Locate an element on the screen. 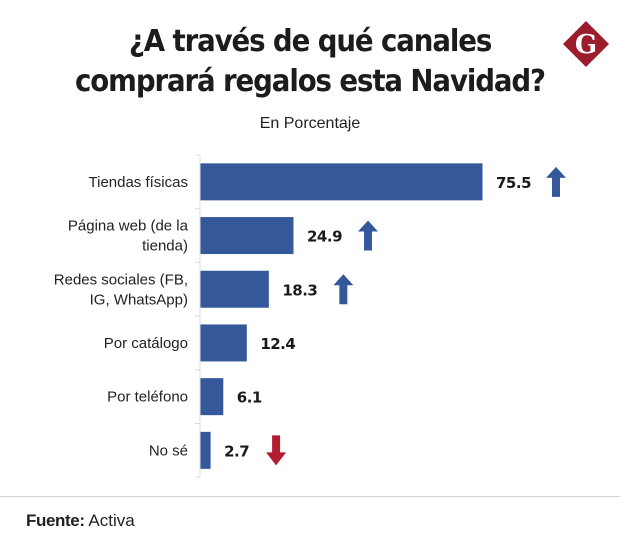  category-label: Por catálogo is located at coordinates (146, 343).